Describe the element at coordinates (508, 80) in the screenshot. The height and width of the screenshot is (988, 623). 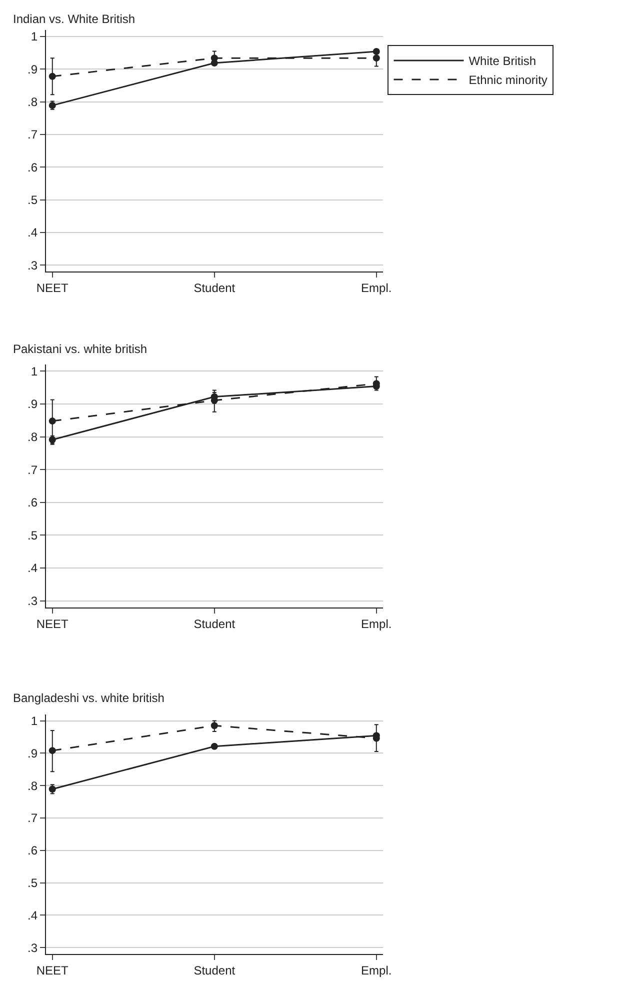
I see `text: Ethnic minority` at that location.